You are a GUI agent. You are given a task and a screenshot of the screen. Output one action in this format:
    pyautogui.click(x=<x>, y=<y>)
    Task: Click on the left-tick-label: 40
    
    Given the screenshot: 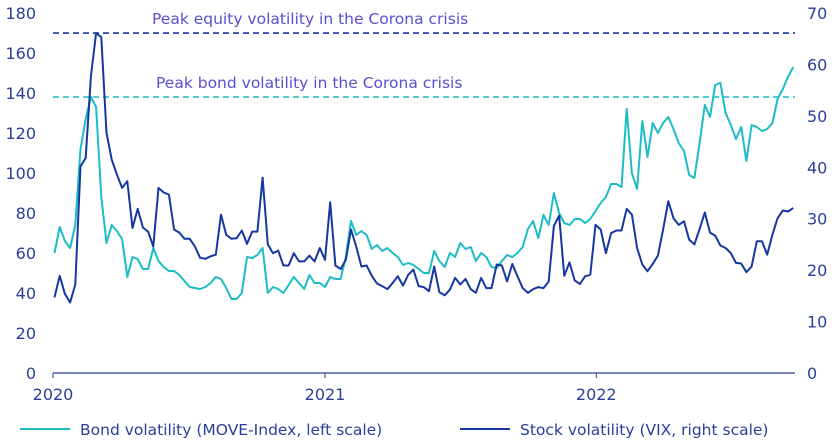 What is the action you would take?
    pyautogui.click(x=26, y=293)
    